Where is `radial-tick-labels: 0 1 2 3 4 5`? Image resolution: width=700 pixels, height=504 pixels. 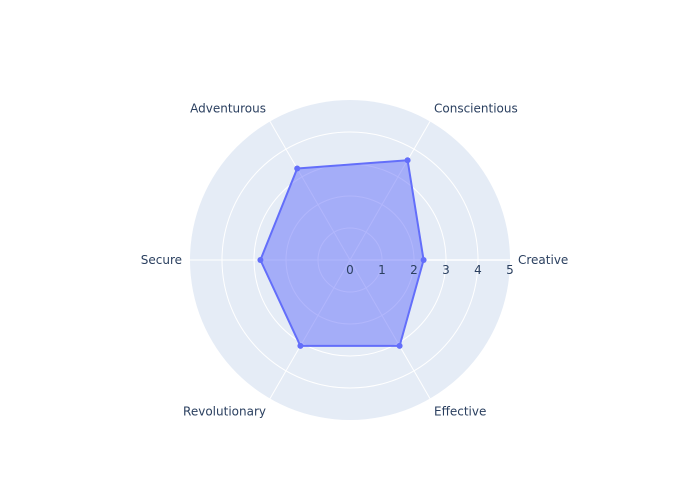 radial-tick-labels: 0 1 2 3 4 5 is located at coordinates (430, 270).